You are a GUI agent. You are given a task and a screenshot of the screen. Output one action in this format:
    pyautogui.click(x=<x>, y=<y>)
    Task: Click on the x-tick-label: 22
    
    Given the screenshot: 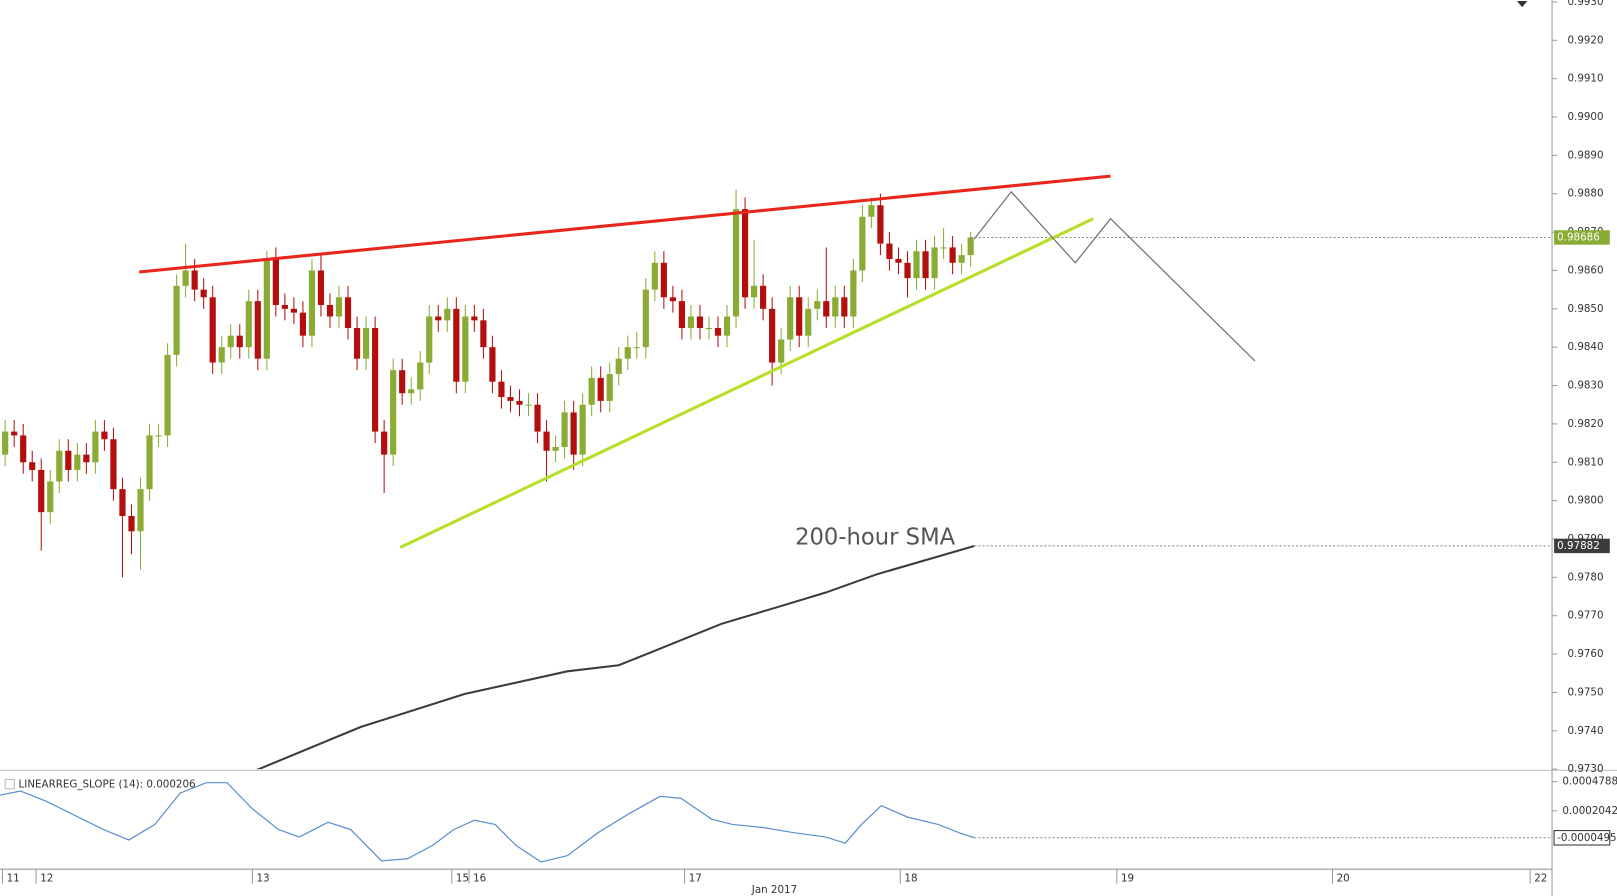 What is the action you would take?
    pyautogui.click(x=1540, y=878)
    